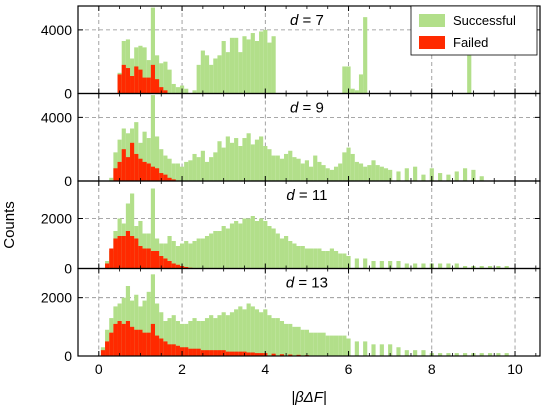 The image size is (550, 417). I want to click on x-tick-label: 10, so click(515, 369).